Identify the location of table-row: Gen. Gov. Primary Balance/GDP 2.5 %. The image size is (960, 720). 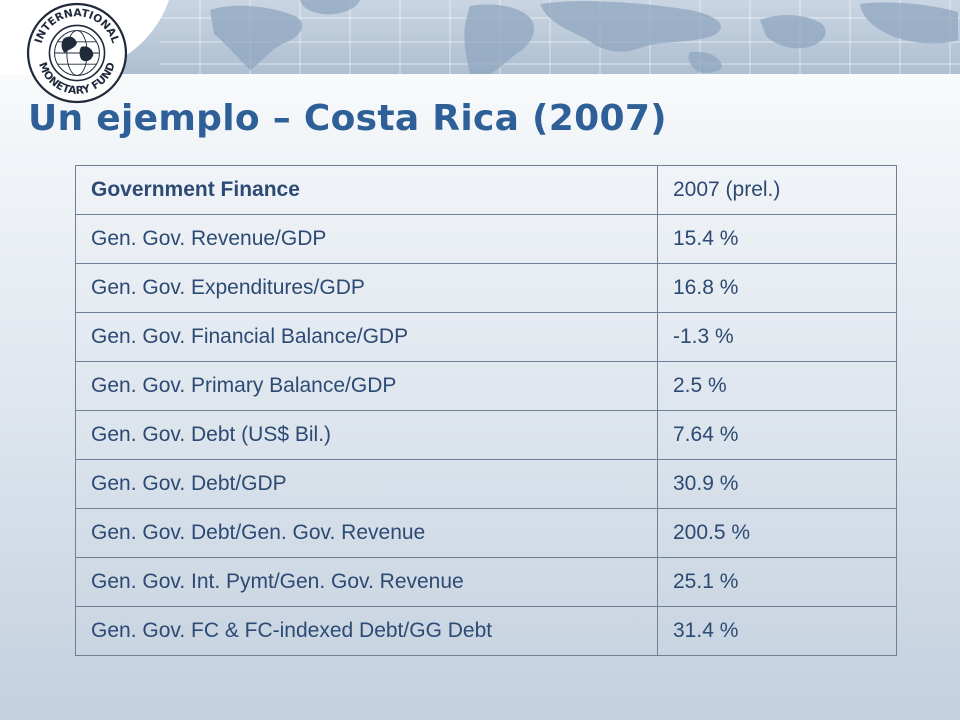
(486, 386).